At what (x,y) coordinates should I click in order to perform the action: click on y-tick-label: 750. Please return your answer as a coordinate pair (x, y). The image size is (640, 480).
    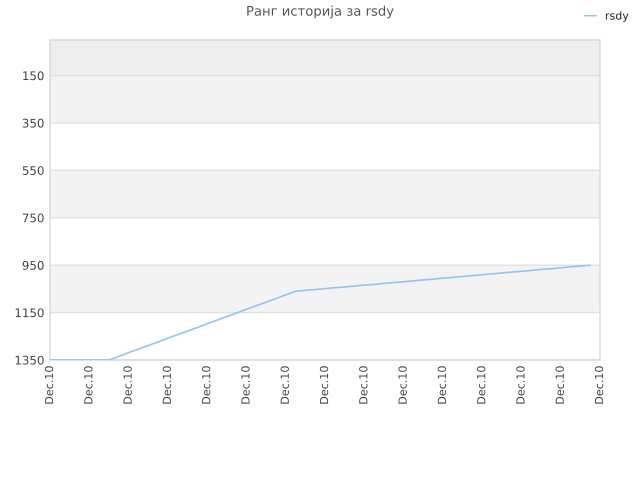
    Looking at the image, I should click on (33, 218).